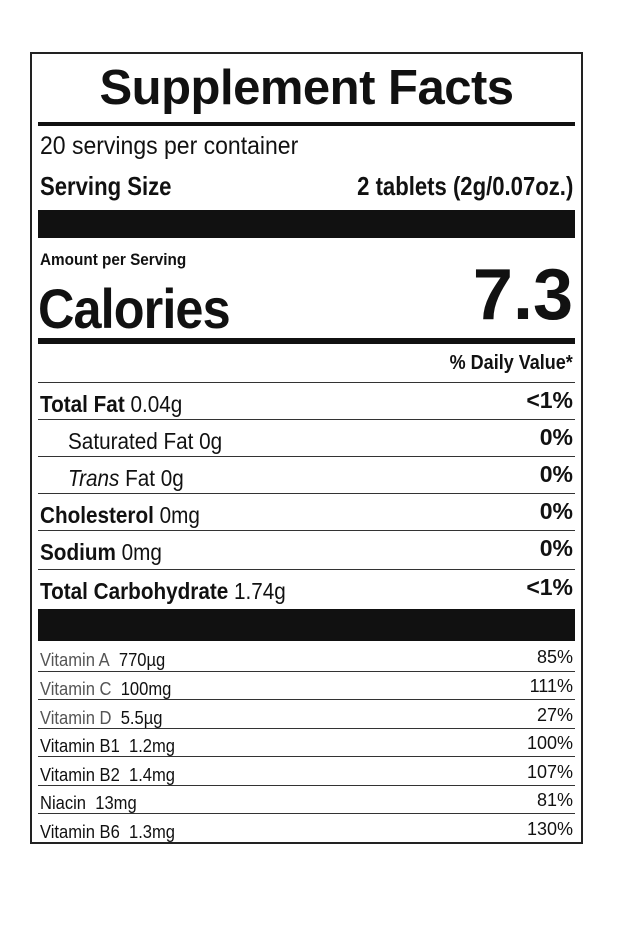  What do you see at coordinates (306, 685) in the screenshot?
I see `vitamin-row: Vitamin C 100mg 111%` at bounding box center [306, 685].